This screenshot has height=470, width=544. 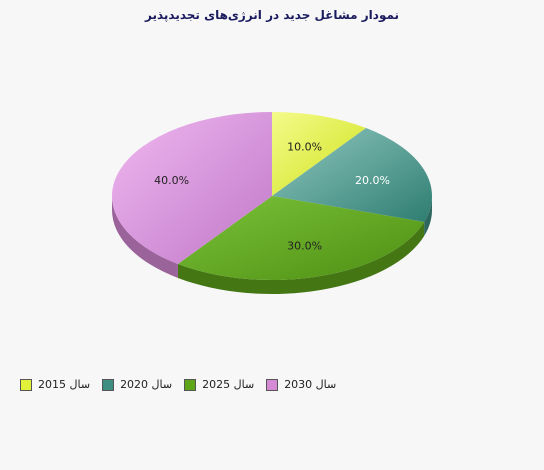 What do you see at coordinates (171, 180) in the screenshot?
I see `pie-data-label-4: 40.0%` at bounding box center [171, 180].